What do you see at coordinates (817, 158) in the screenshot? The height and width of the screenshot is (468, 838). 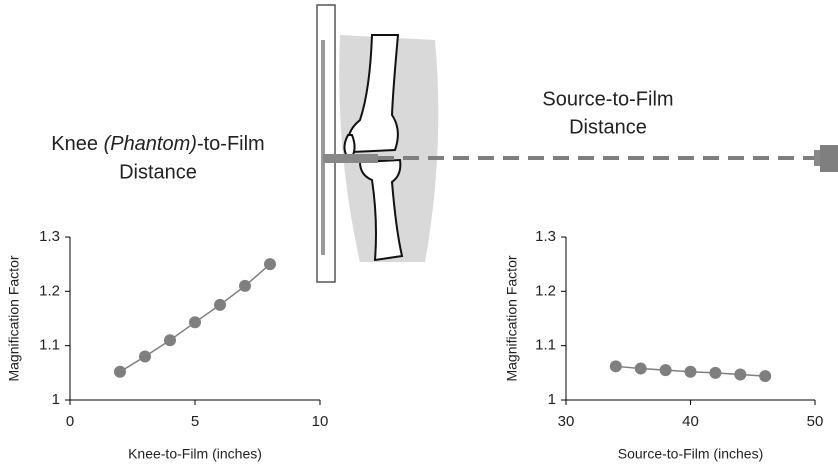 I see `source-neck` at bounding box center [817, 158].